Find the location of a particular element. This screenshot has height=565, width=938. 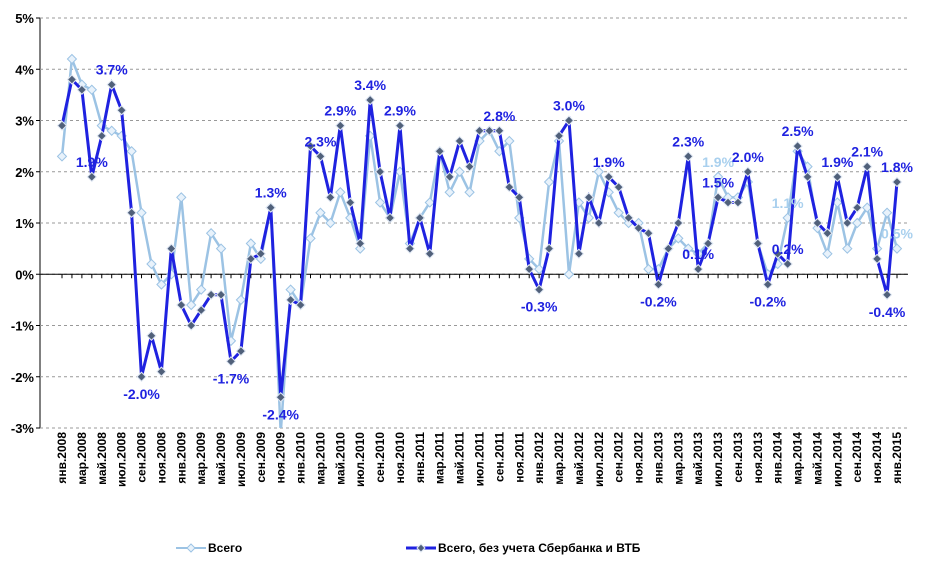

x-tick-label: ноя.2014 is located at coordinates (877, 458).